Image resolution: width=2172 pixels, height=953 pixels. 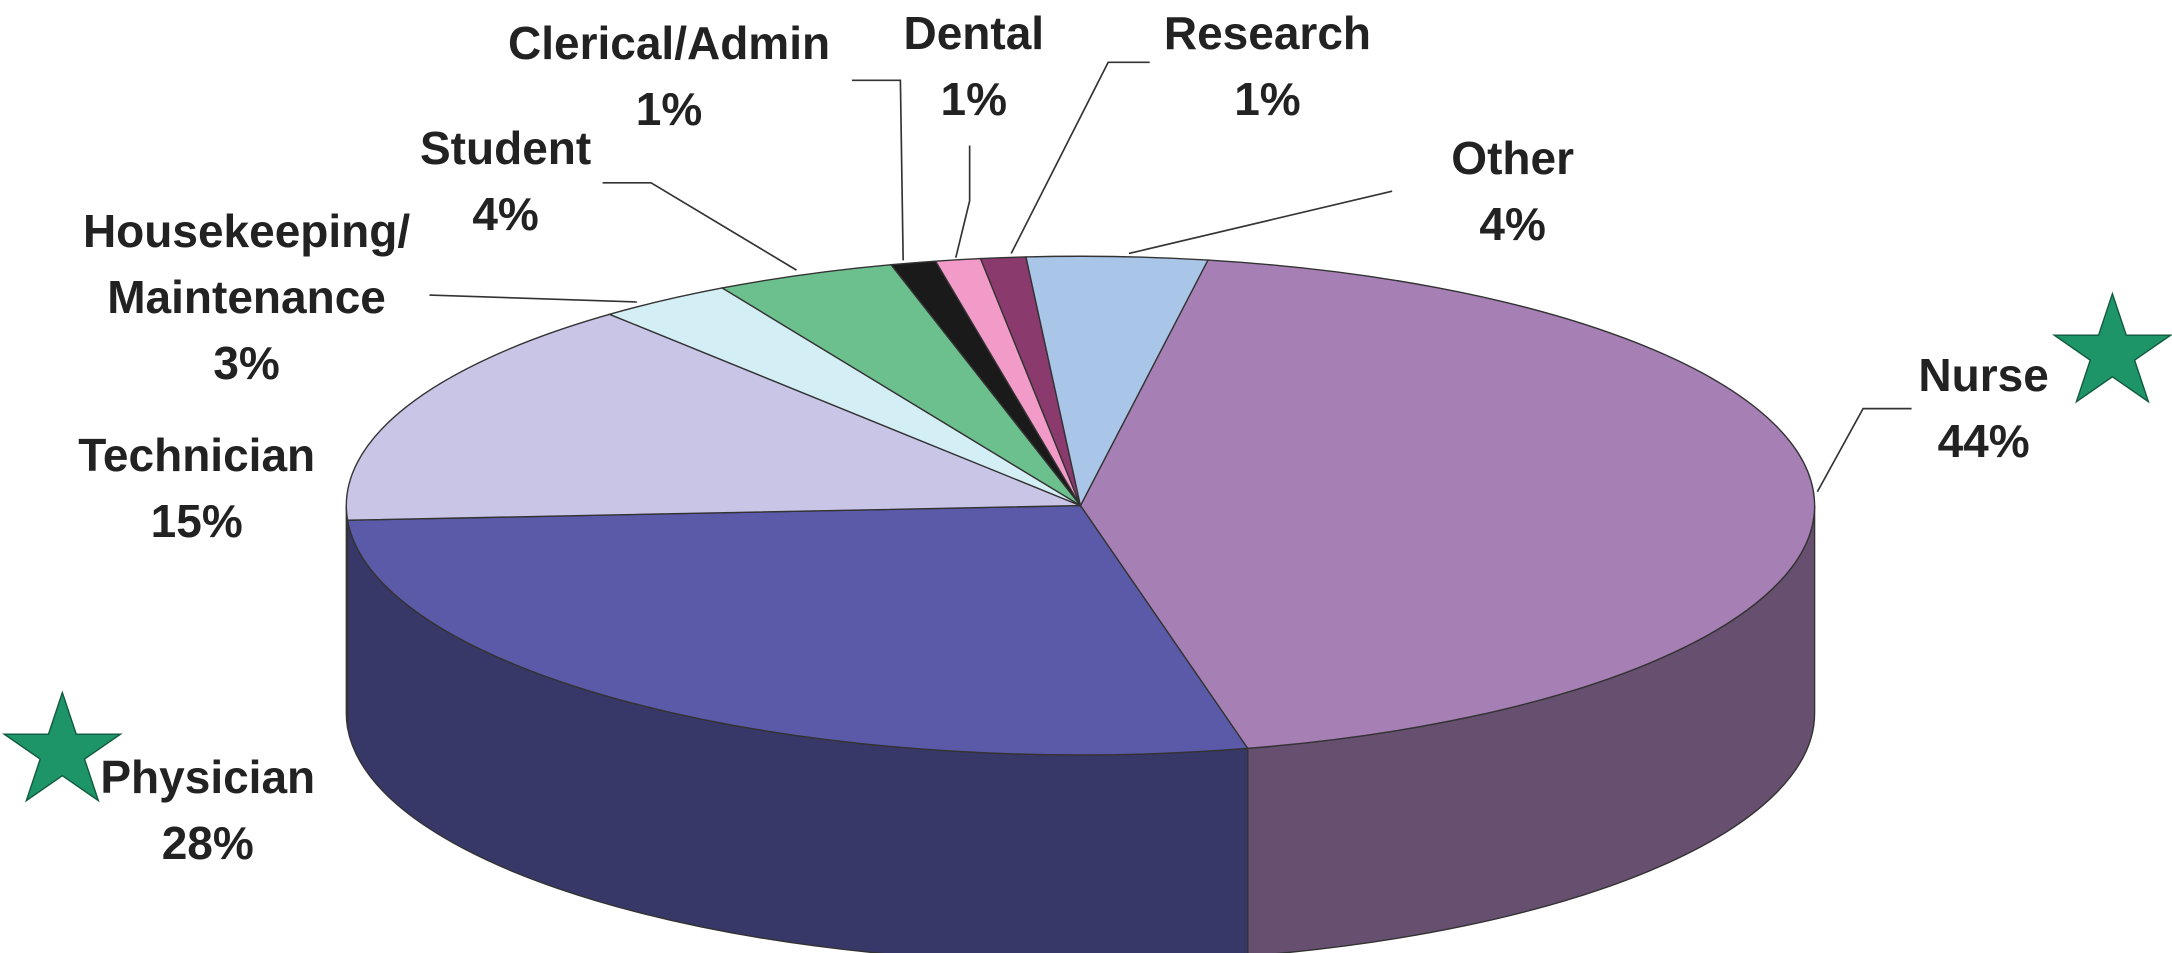 I want to click on category-label: Research, so click(x=1267, y=33).